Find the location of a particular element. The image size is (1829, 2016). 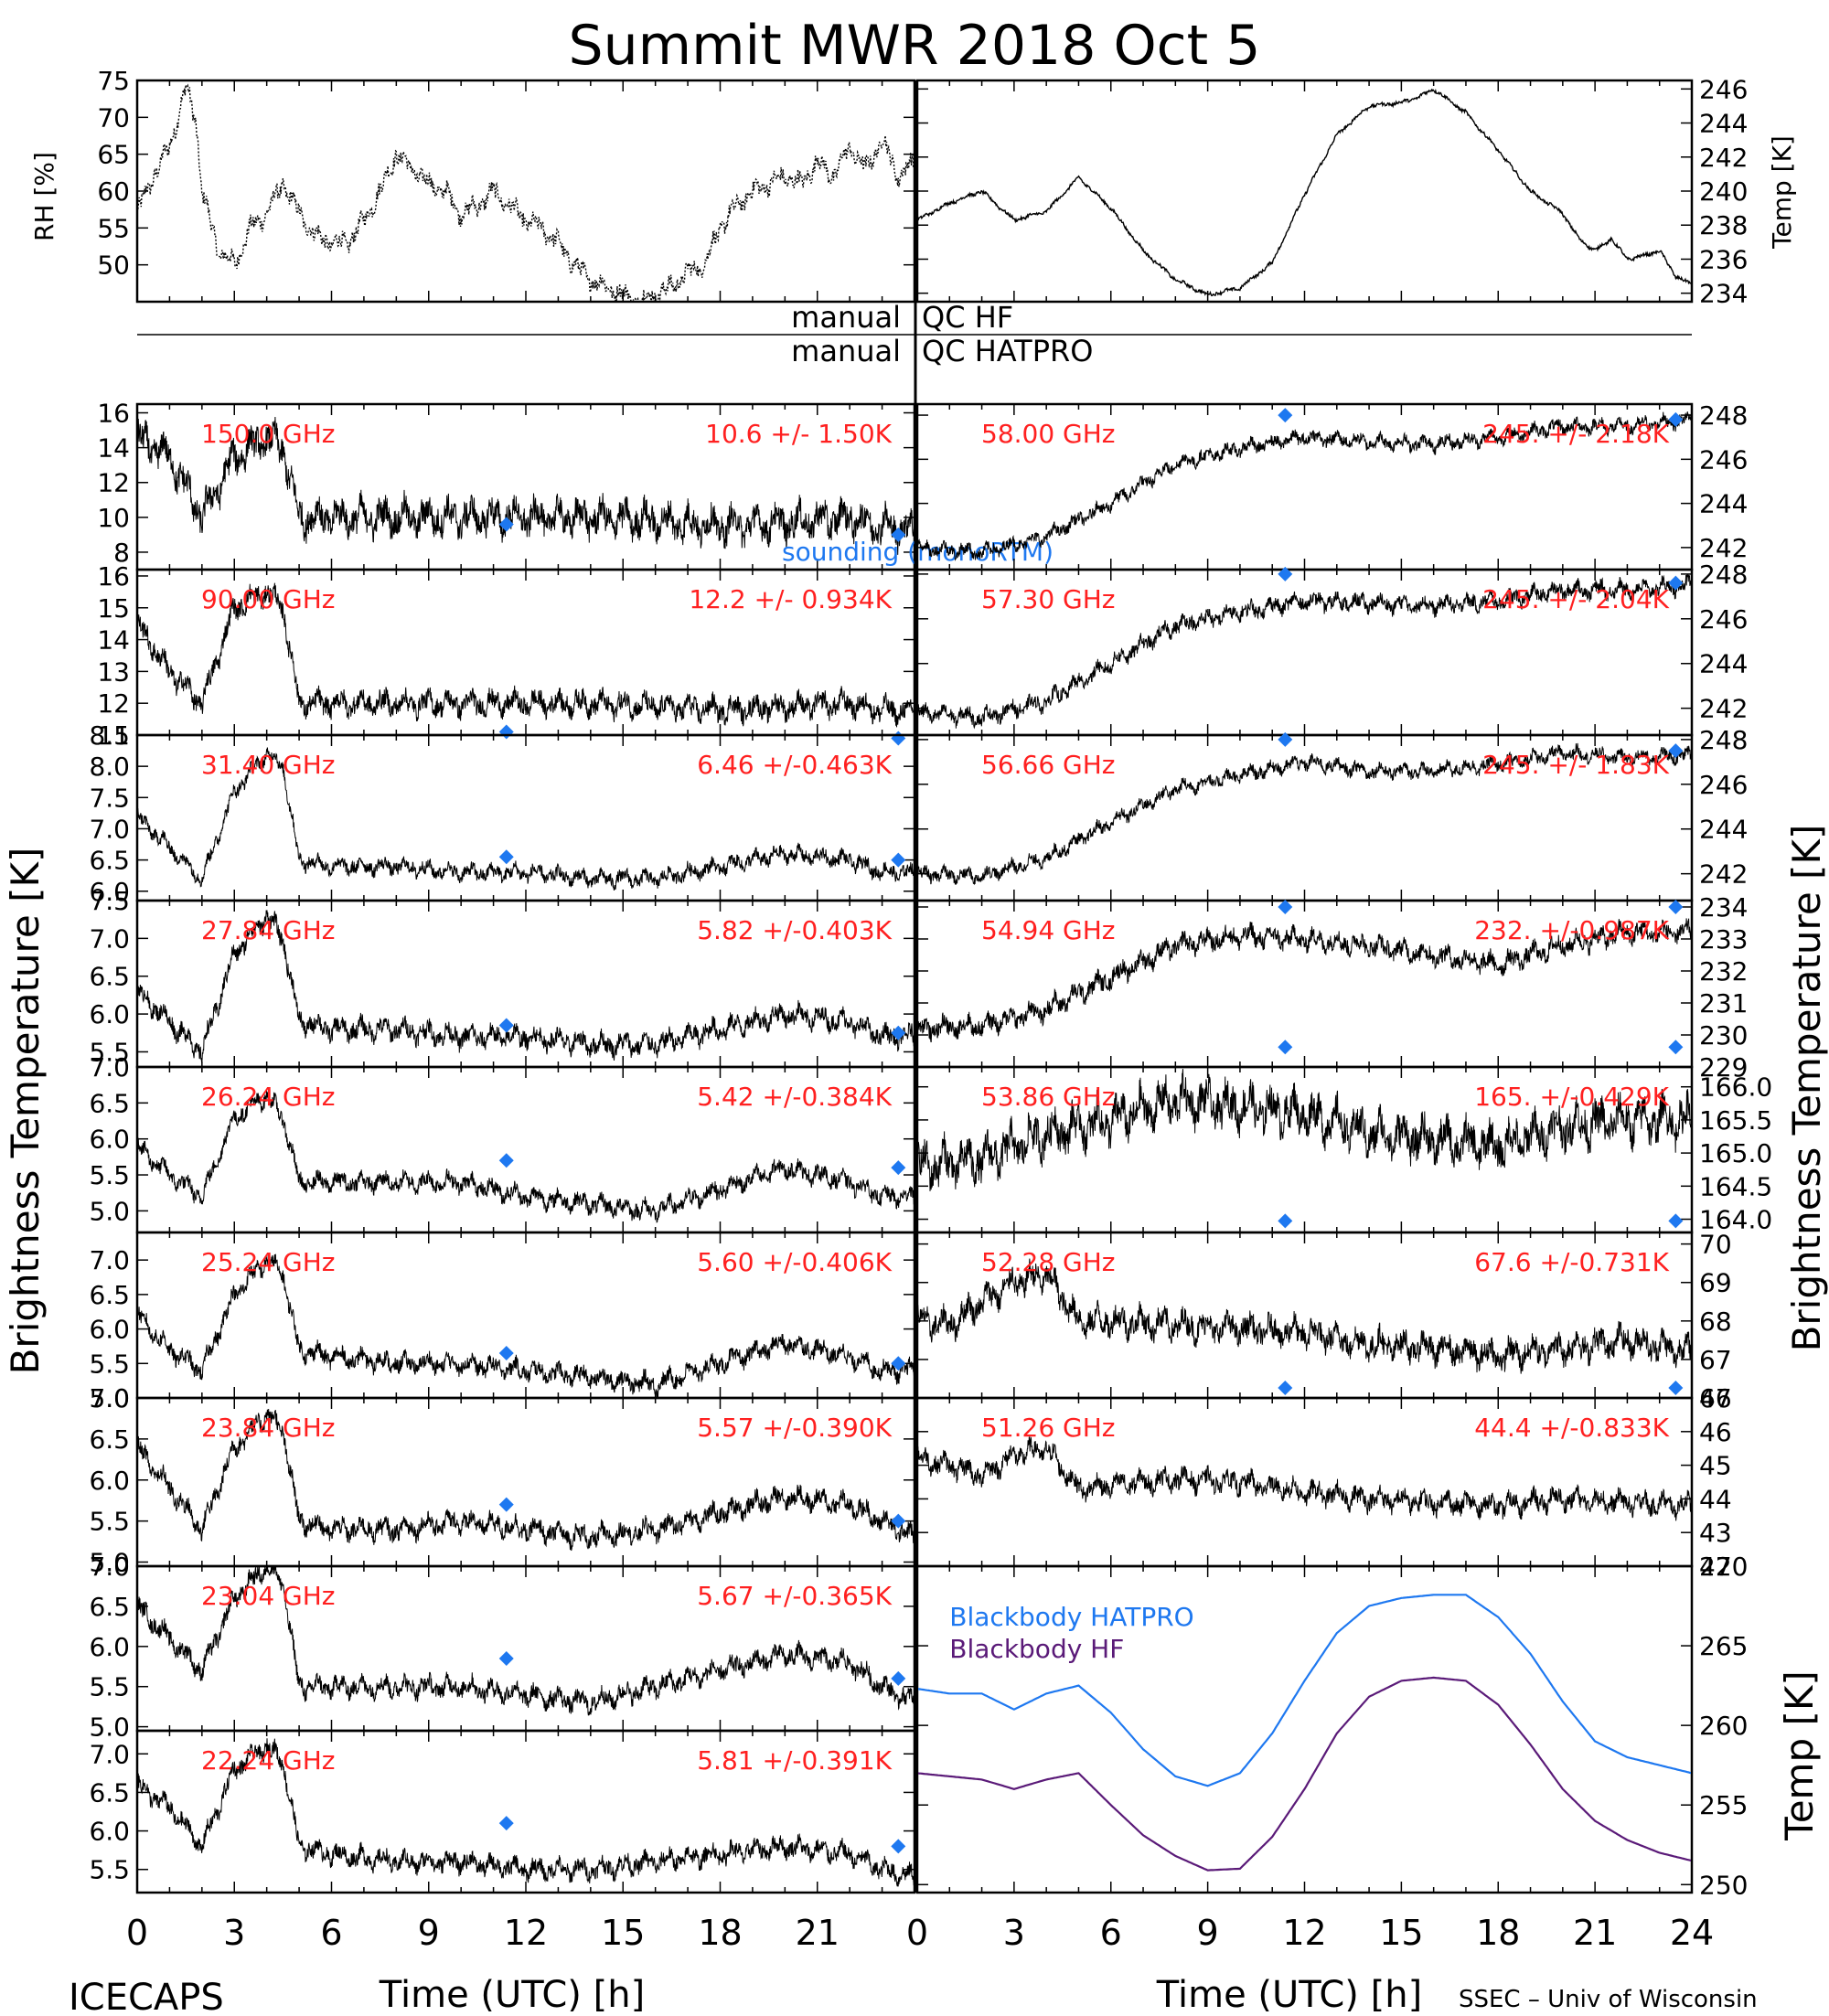

y-tick-label: 68 is located at coordinates (1715, 1322).